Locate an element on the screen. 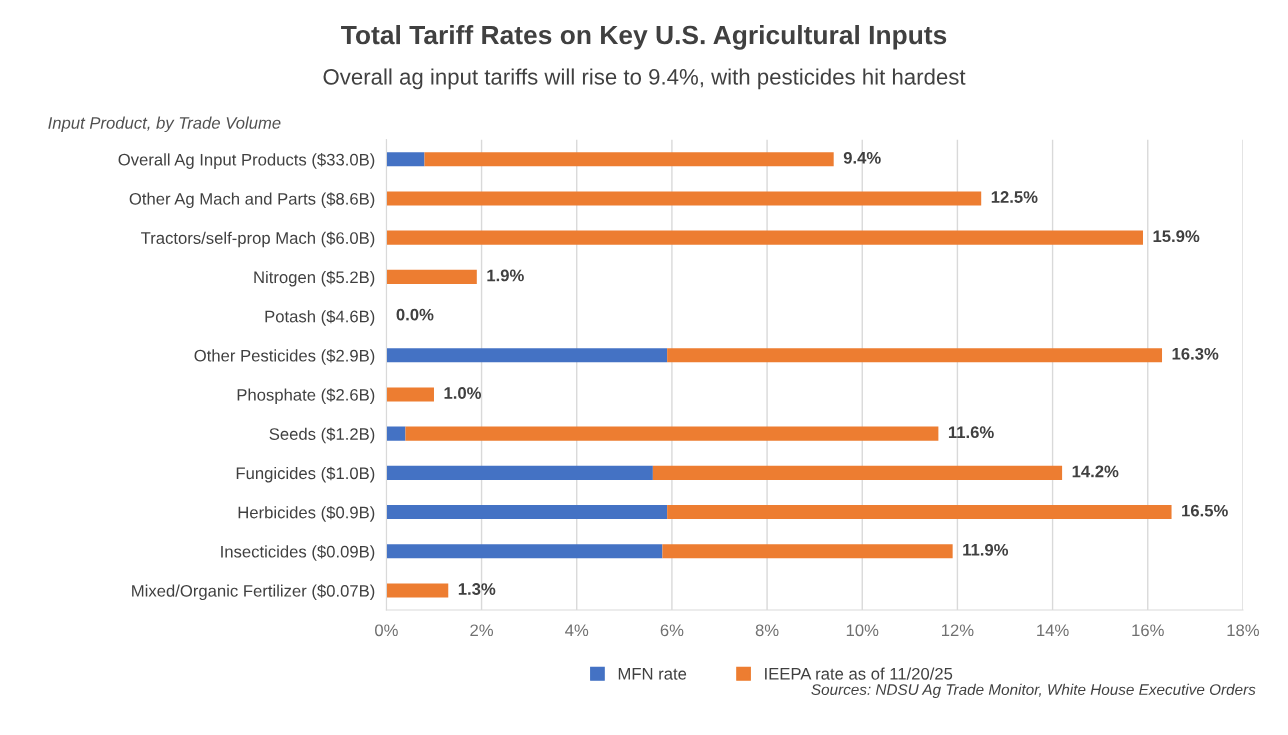 Image resolution: width=1288 pixels, height=735 pixels. x-tick-label: 2% is located at coordinates (482, 630).